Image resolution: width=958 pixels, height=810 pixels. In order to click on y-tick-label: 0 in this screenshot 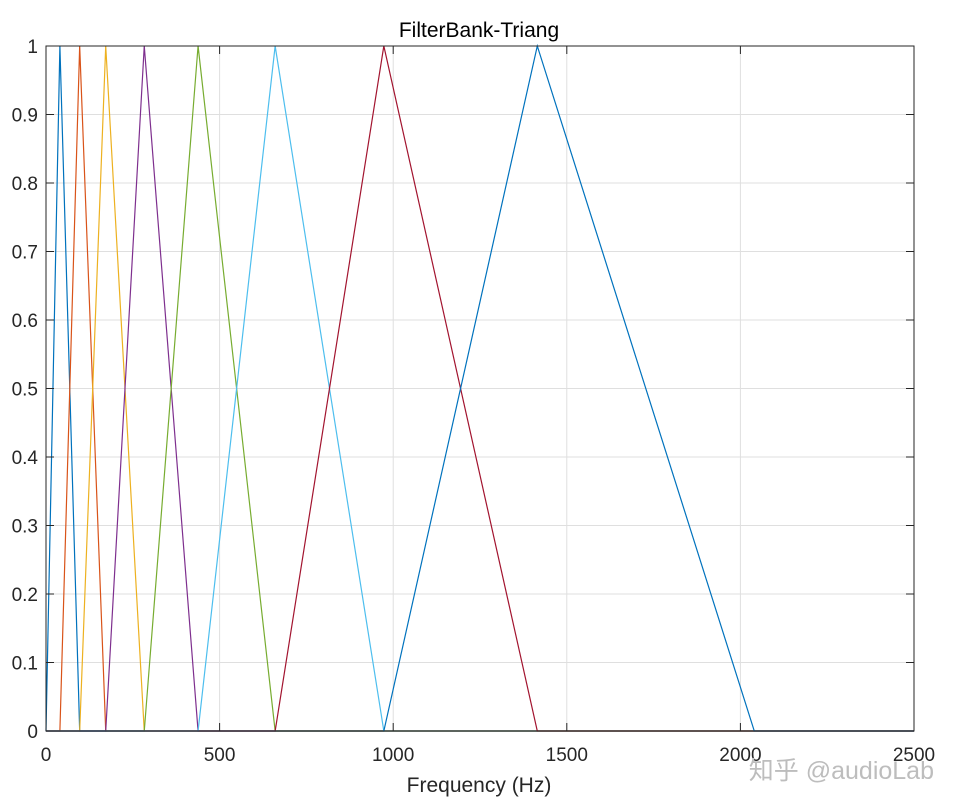, I will do `click(32, 732)`.